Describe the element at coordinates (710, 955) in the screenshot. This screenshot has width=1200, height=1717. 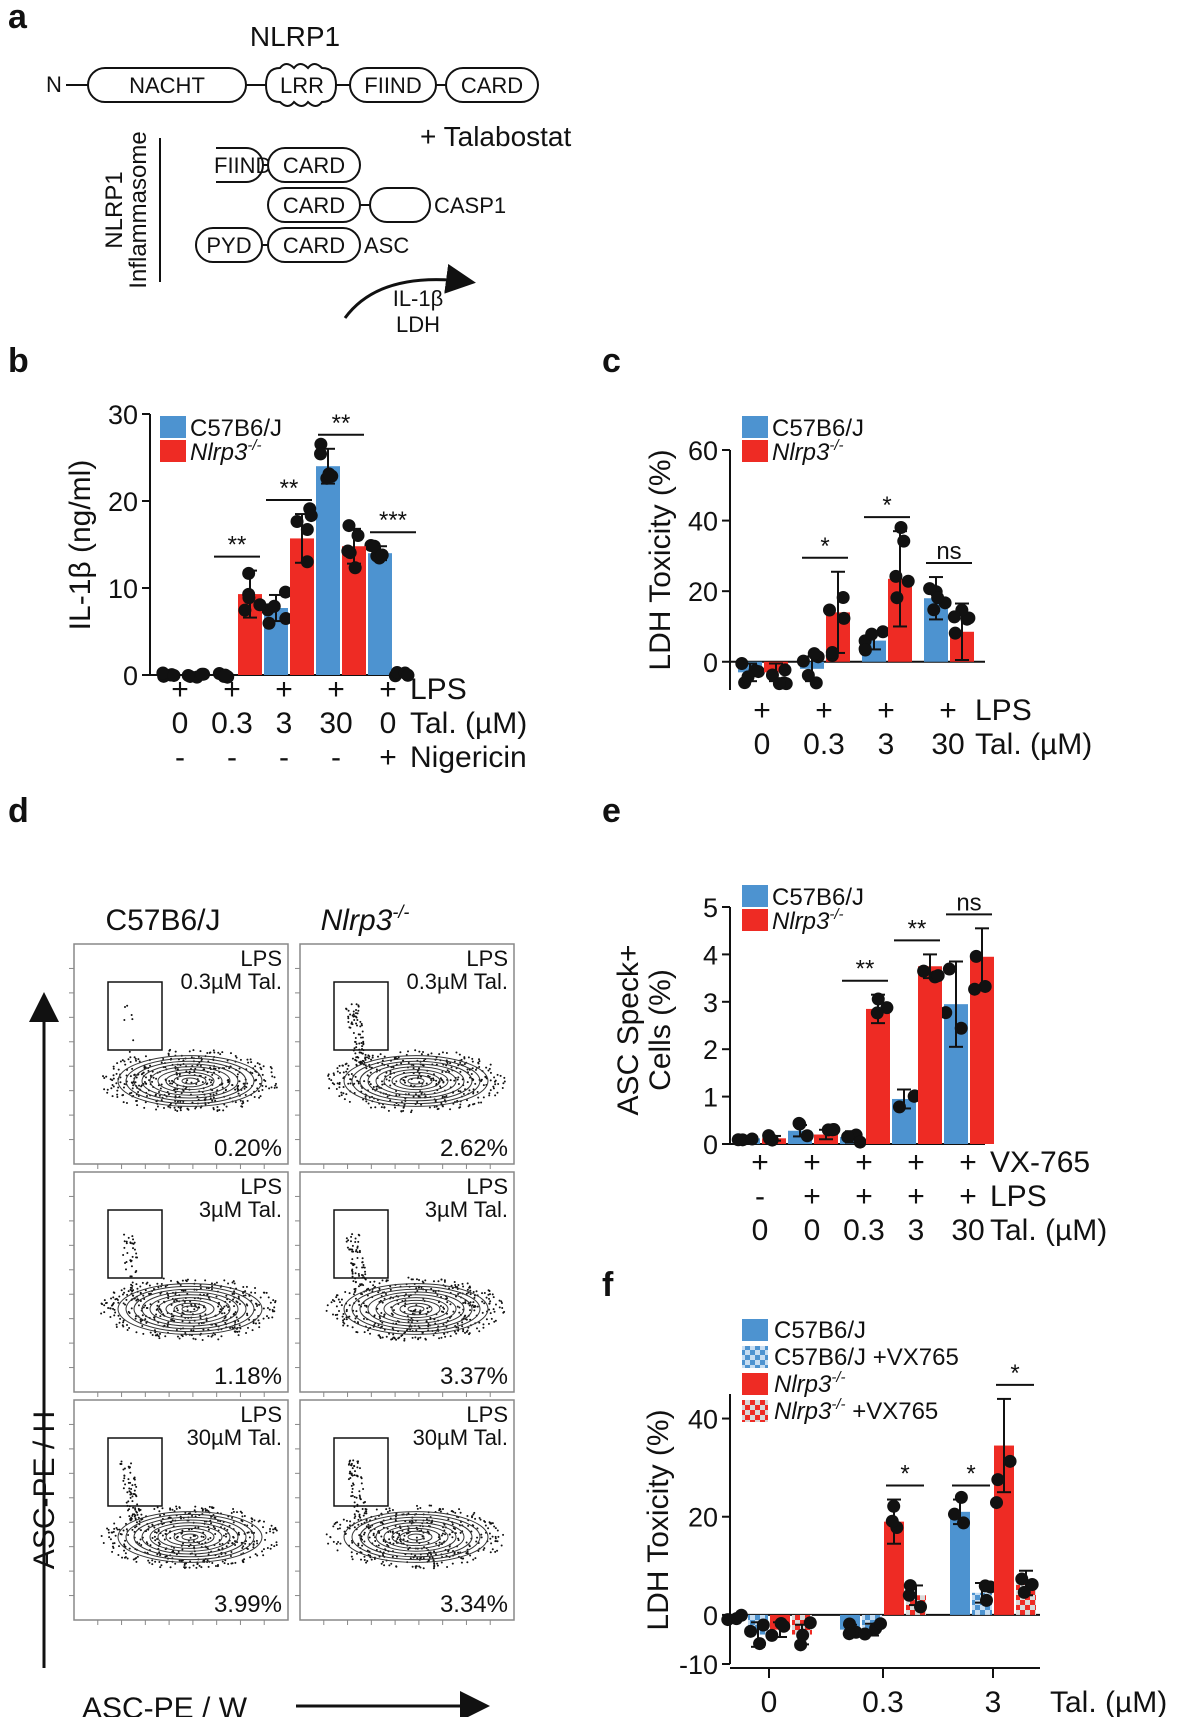
I see `y-tick-label: 4` at that location.